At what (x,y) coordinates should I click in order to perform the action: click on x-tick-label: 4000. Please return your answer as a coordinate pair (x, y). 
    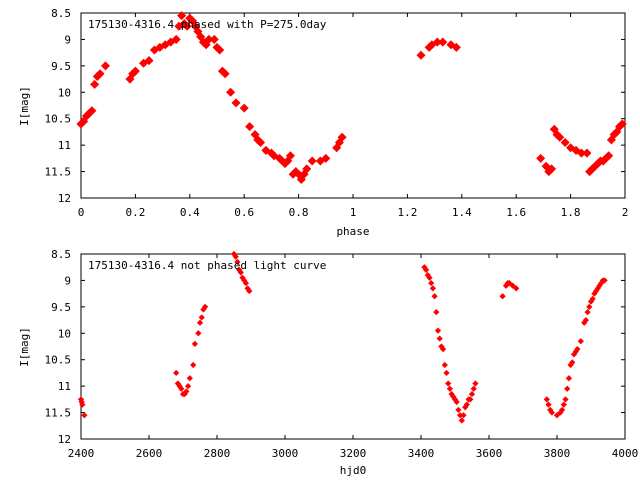
    Looking at the image, I should click on (625, 453).